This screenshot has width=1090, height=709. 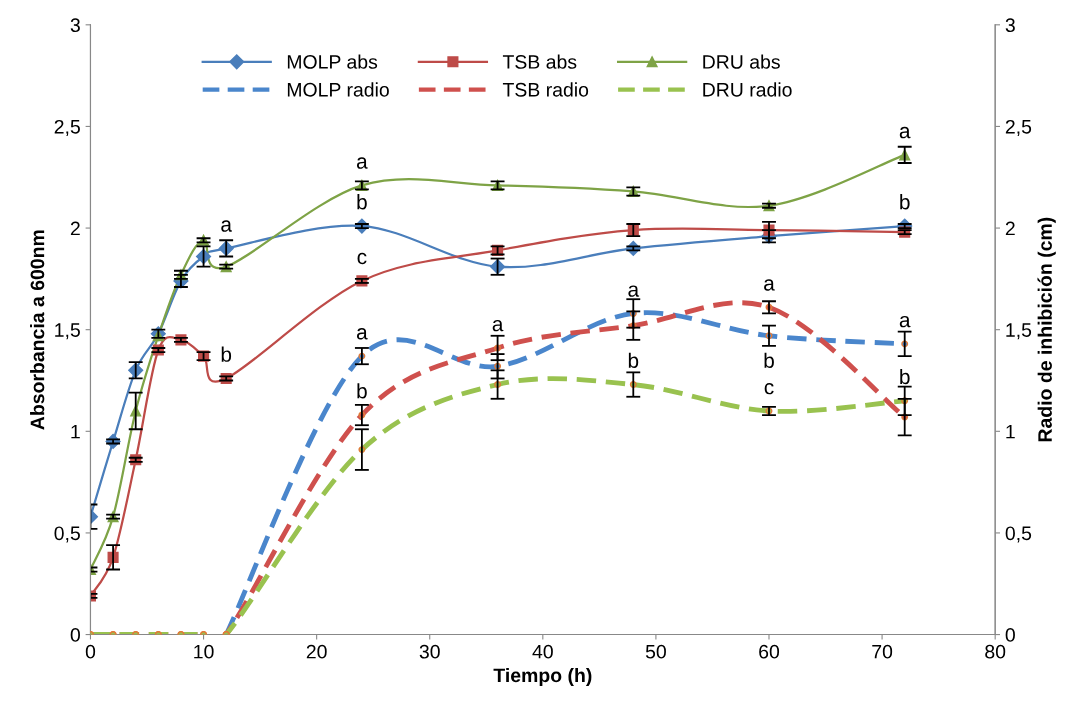 I want to click on legend-label: MOLP abs, so click(x=332, y=61).